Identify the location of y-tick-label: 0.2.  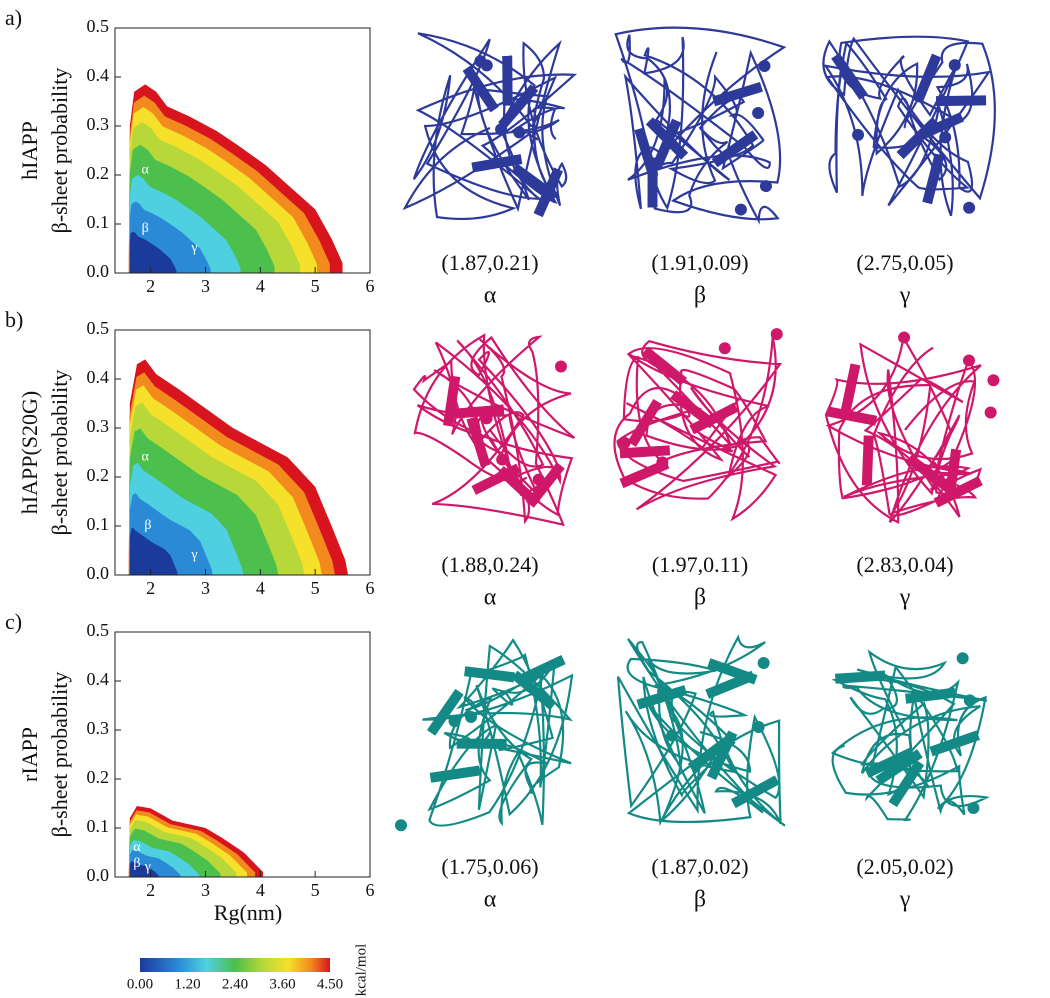
(98, 777).